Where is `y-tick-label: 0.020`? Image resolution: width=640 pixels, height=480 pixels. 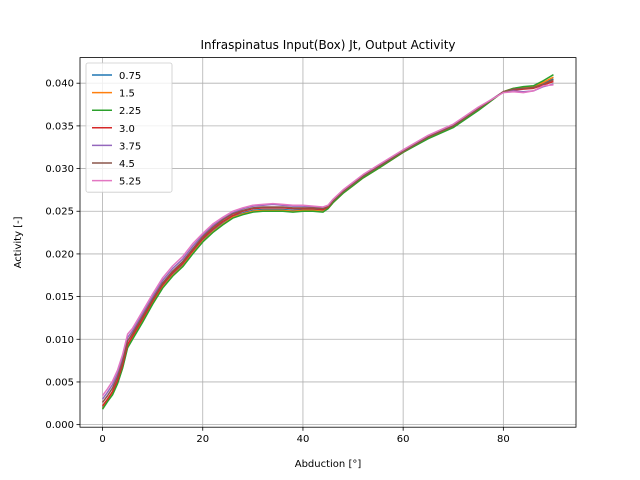 y-tick-label: 0.020 is located at coordinates (59, 254).